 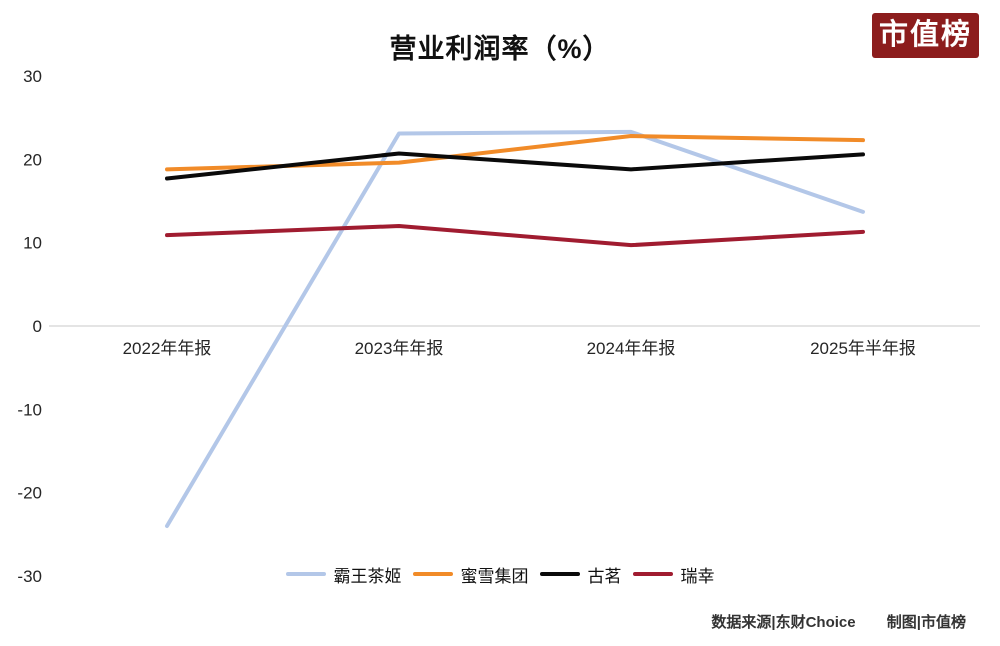 What do you see at coordinates (697, 576) in the screenshot?
I see `legend-label: 瑞幸` at bounding box center [697, 576].